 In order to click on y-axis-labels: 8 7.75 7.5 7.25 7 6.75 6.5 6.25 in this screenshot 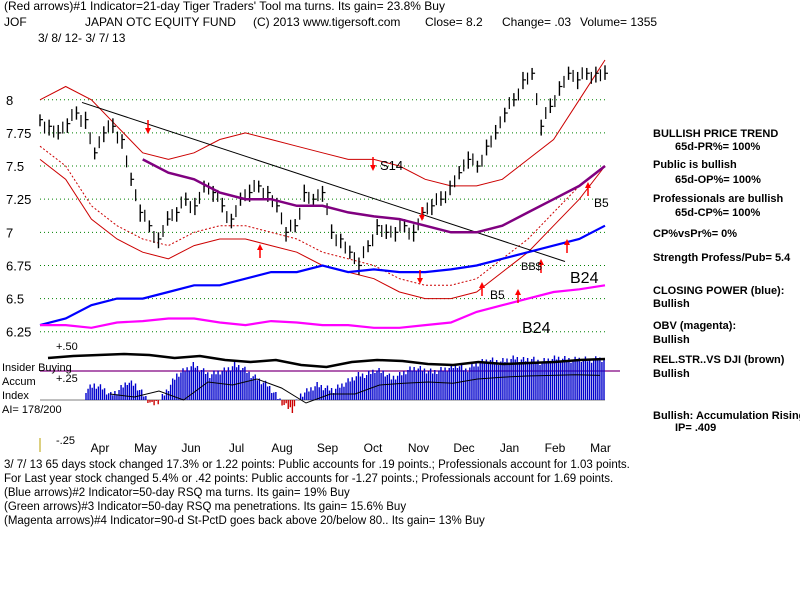, I will do `click(18, 216)`.